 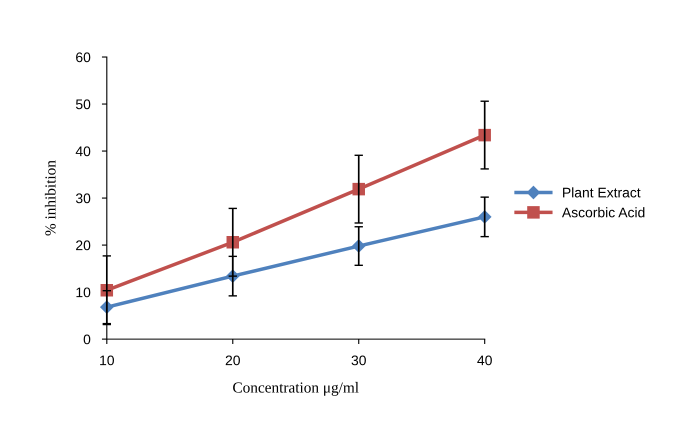 What do you see at coordinates (107, 360) in the screenshot?
I see `x-tick-label: 10` at bounding box center [107, 360].